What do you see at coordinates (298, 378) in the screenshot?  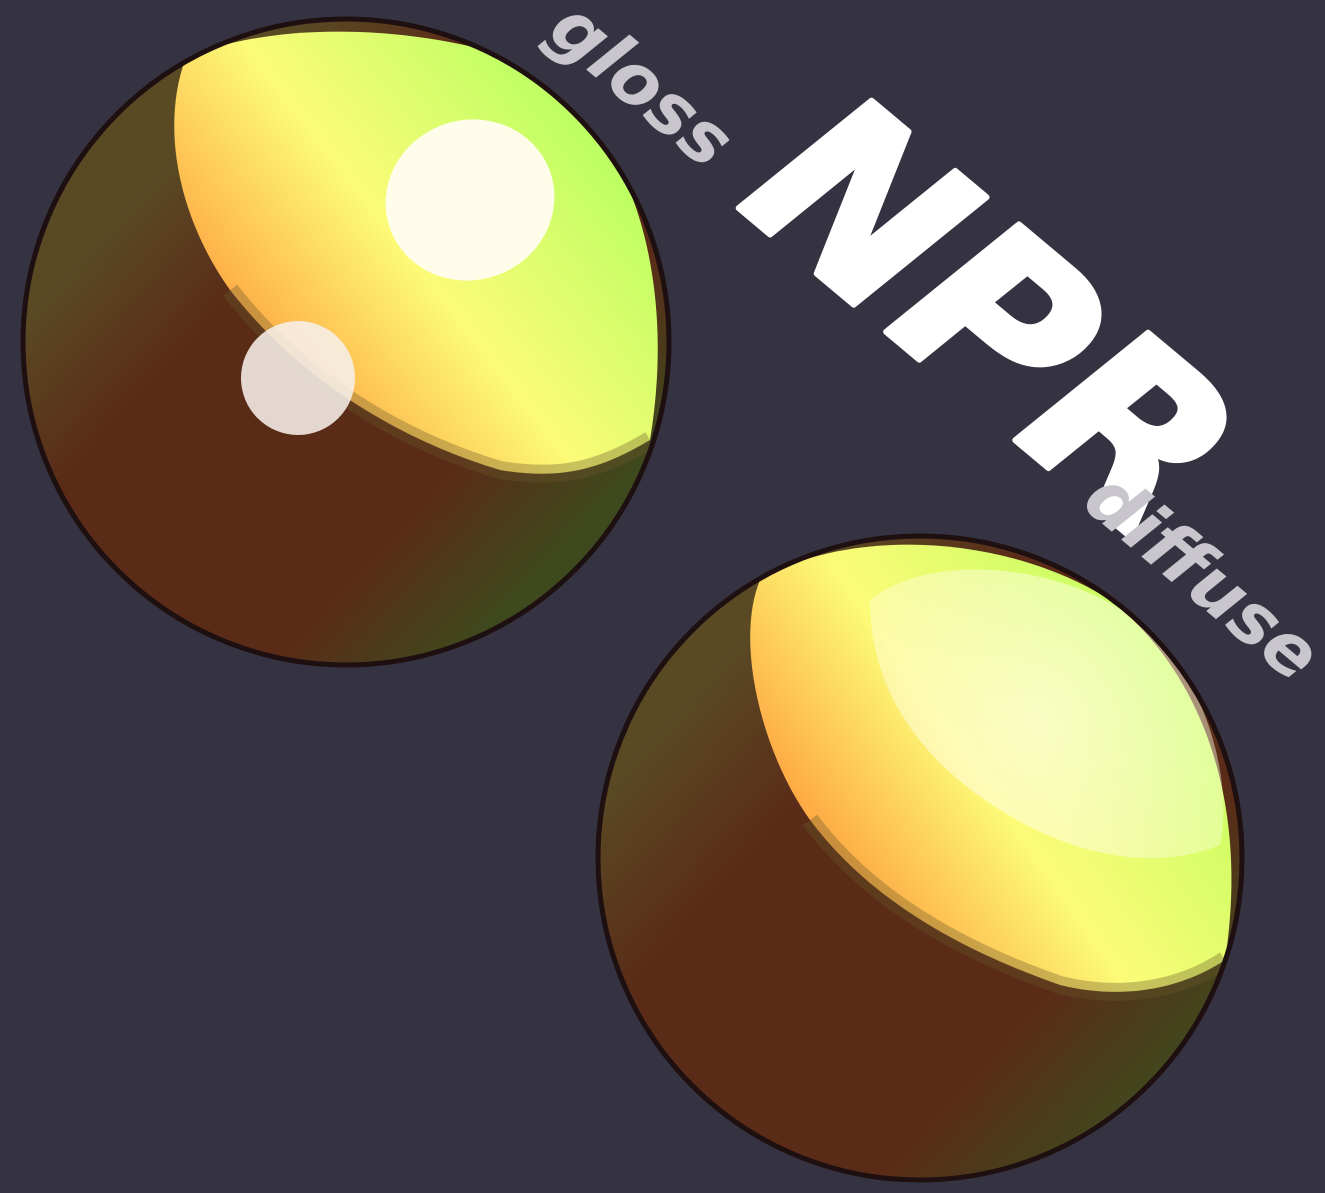 I see `gloss-rim-highlight` at bounding box center [298, 378].